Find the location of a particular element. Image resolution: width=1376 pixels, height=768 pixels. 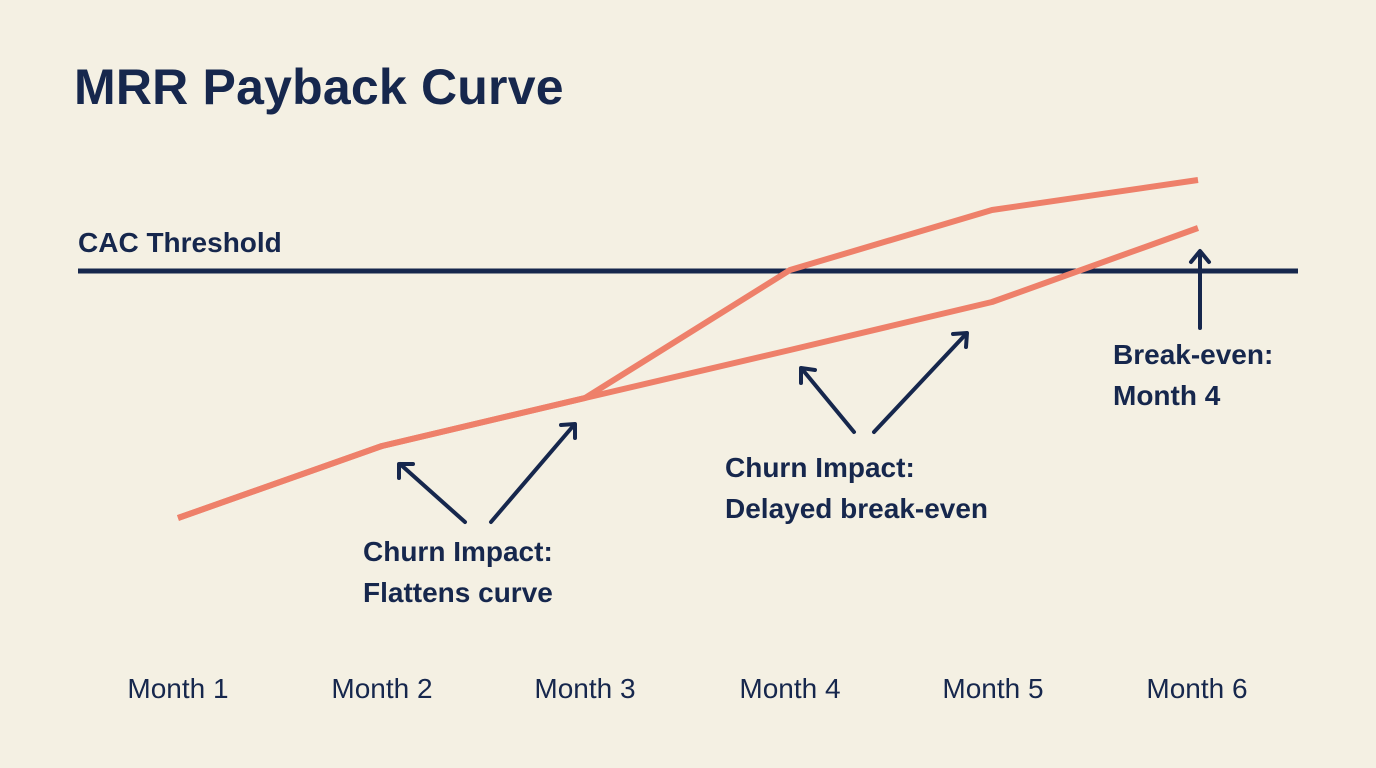

x-tick-month-4: Month 4 is located at coordinates (790, 688).